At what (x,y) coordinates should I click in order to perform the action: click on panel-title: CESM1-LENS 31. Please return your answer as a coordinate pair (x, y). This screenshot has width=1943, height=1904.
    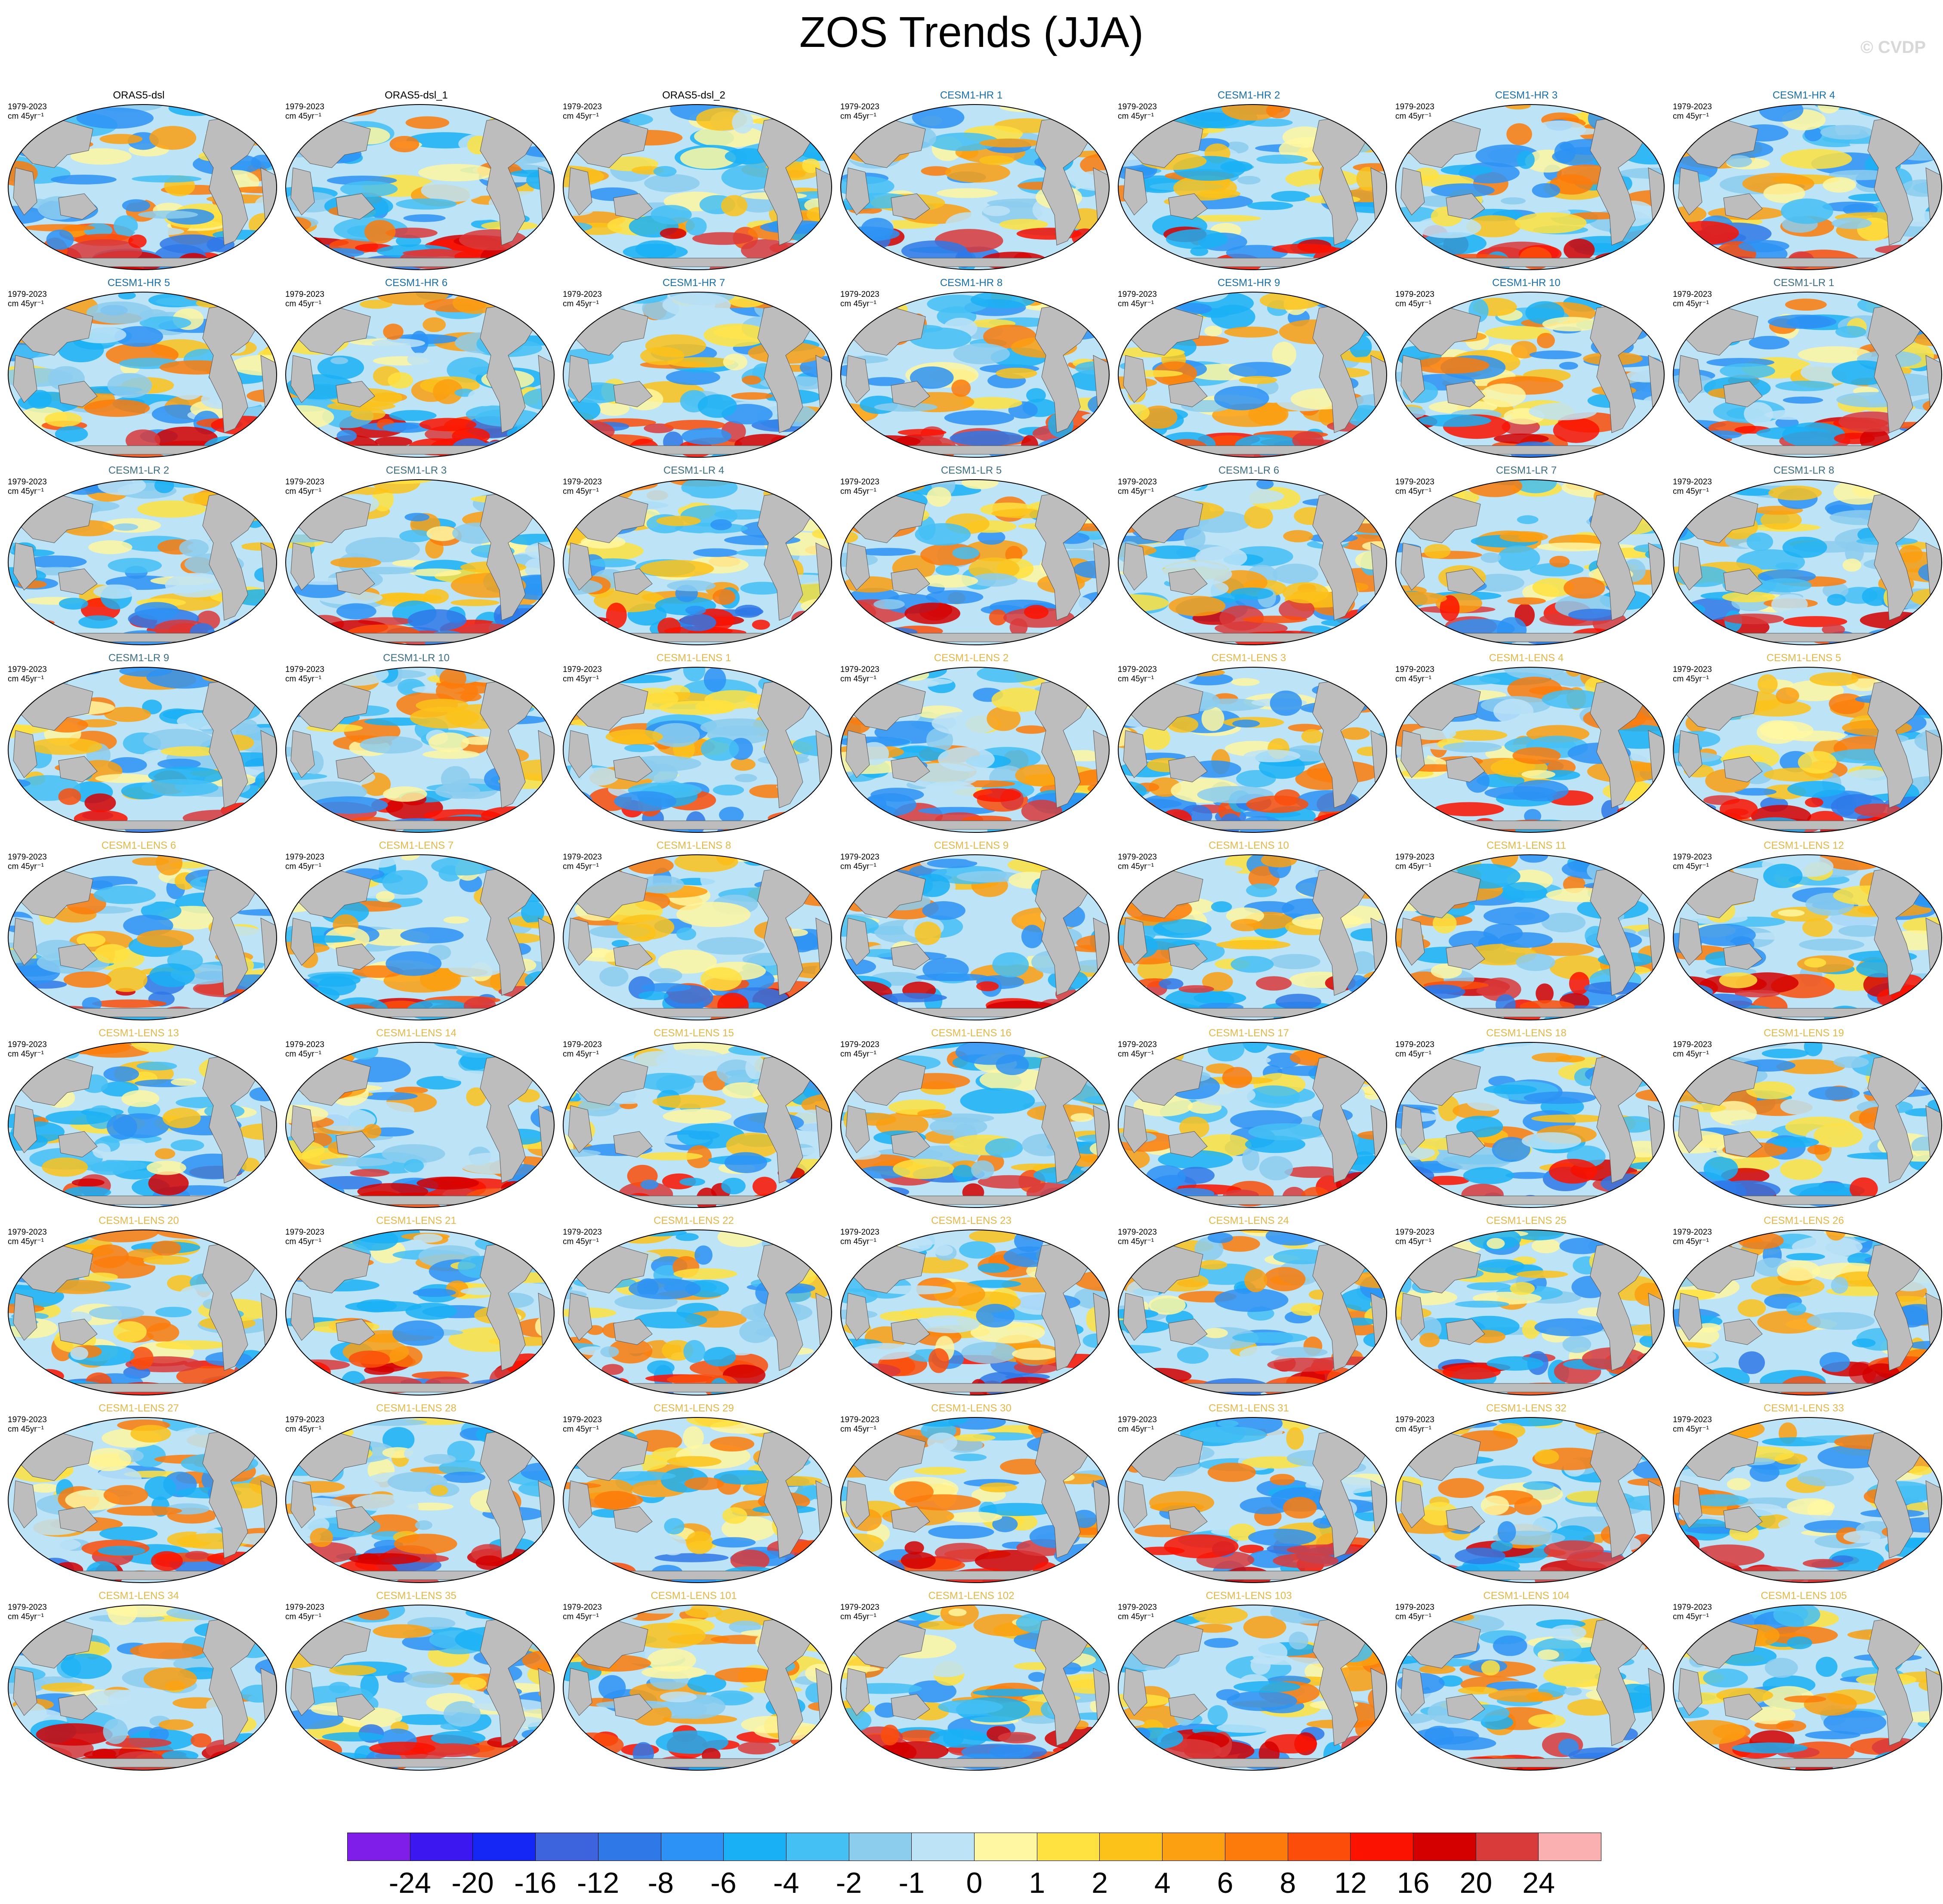
    Looking at the image, I should click on (1249, 1408).